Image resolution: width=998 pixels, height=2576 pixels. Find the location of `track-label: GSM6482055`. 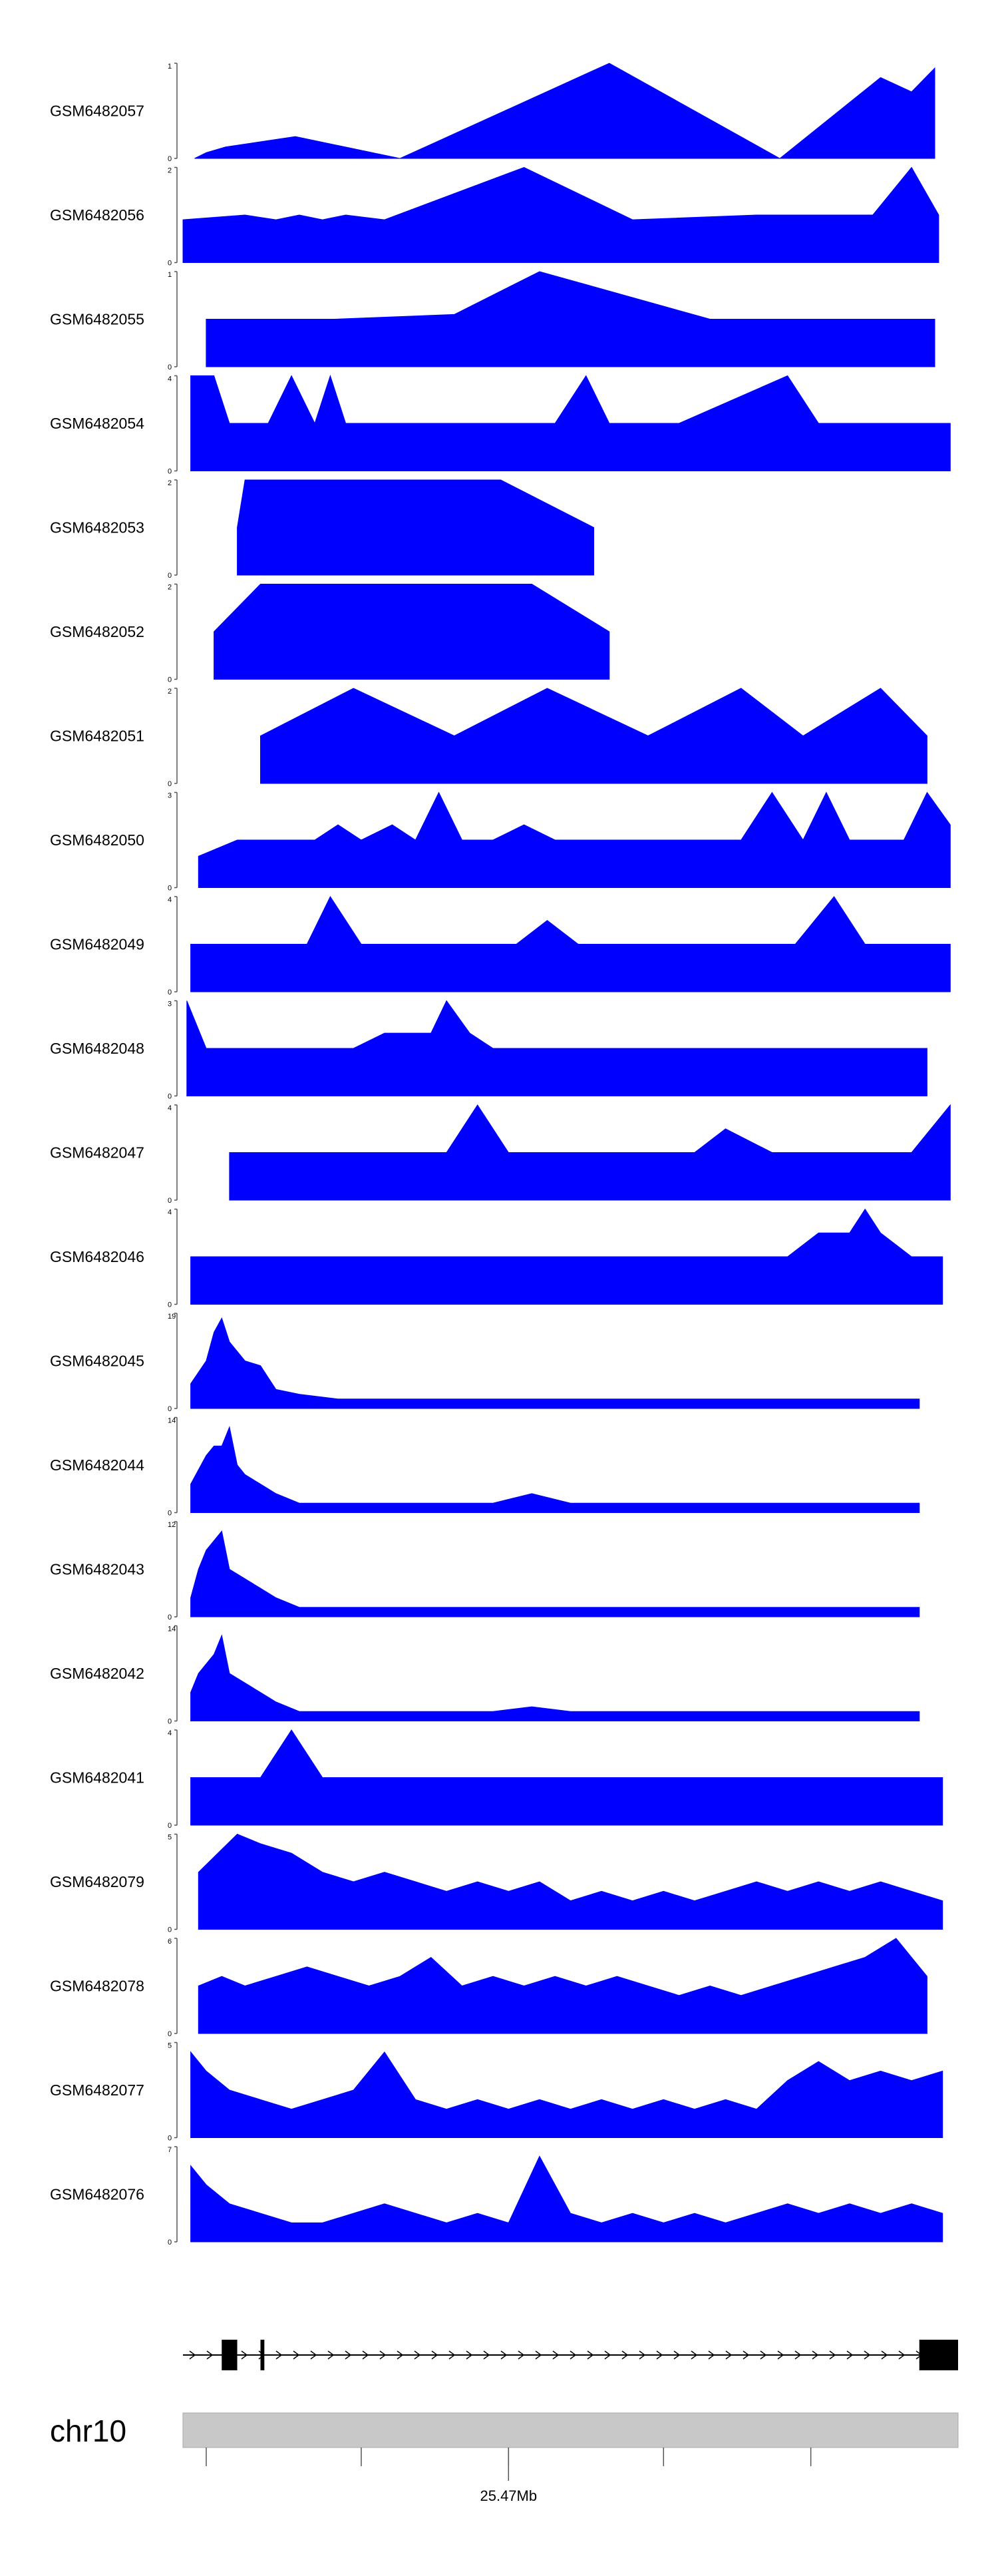

track-label: GSM6482055 is located at coordinates (97, 319).